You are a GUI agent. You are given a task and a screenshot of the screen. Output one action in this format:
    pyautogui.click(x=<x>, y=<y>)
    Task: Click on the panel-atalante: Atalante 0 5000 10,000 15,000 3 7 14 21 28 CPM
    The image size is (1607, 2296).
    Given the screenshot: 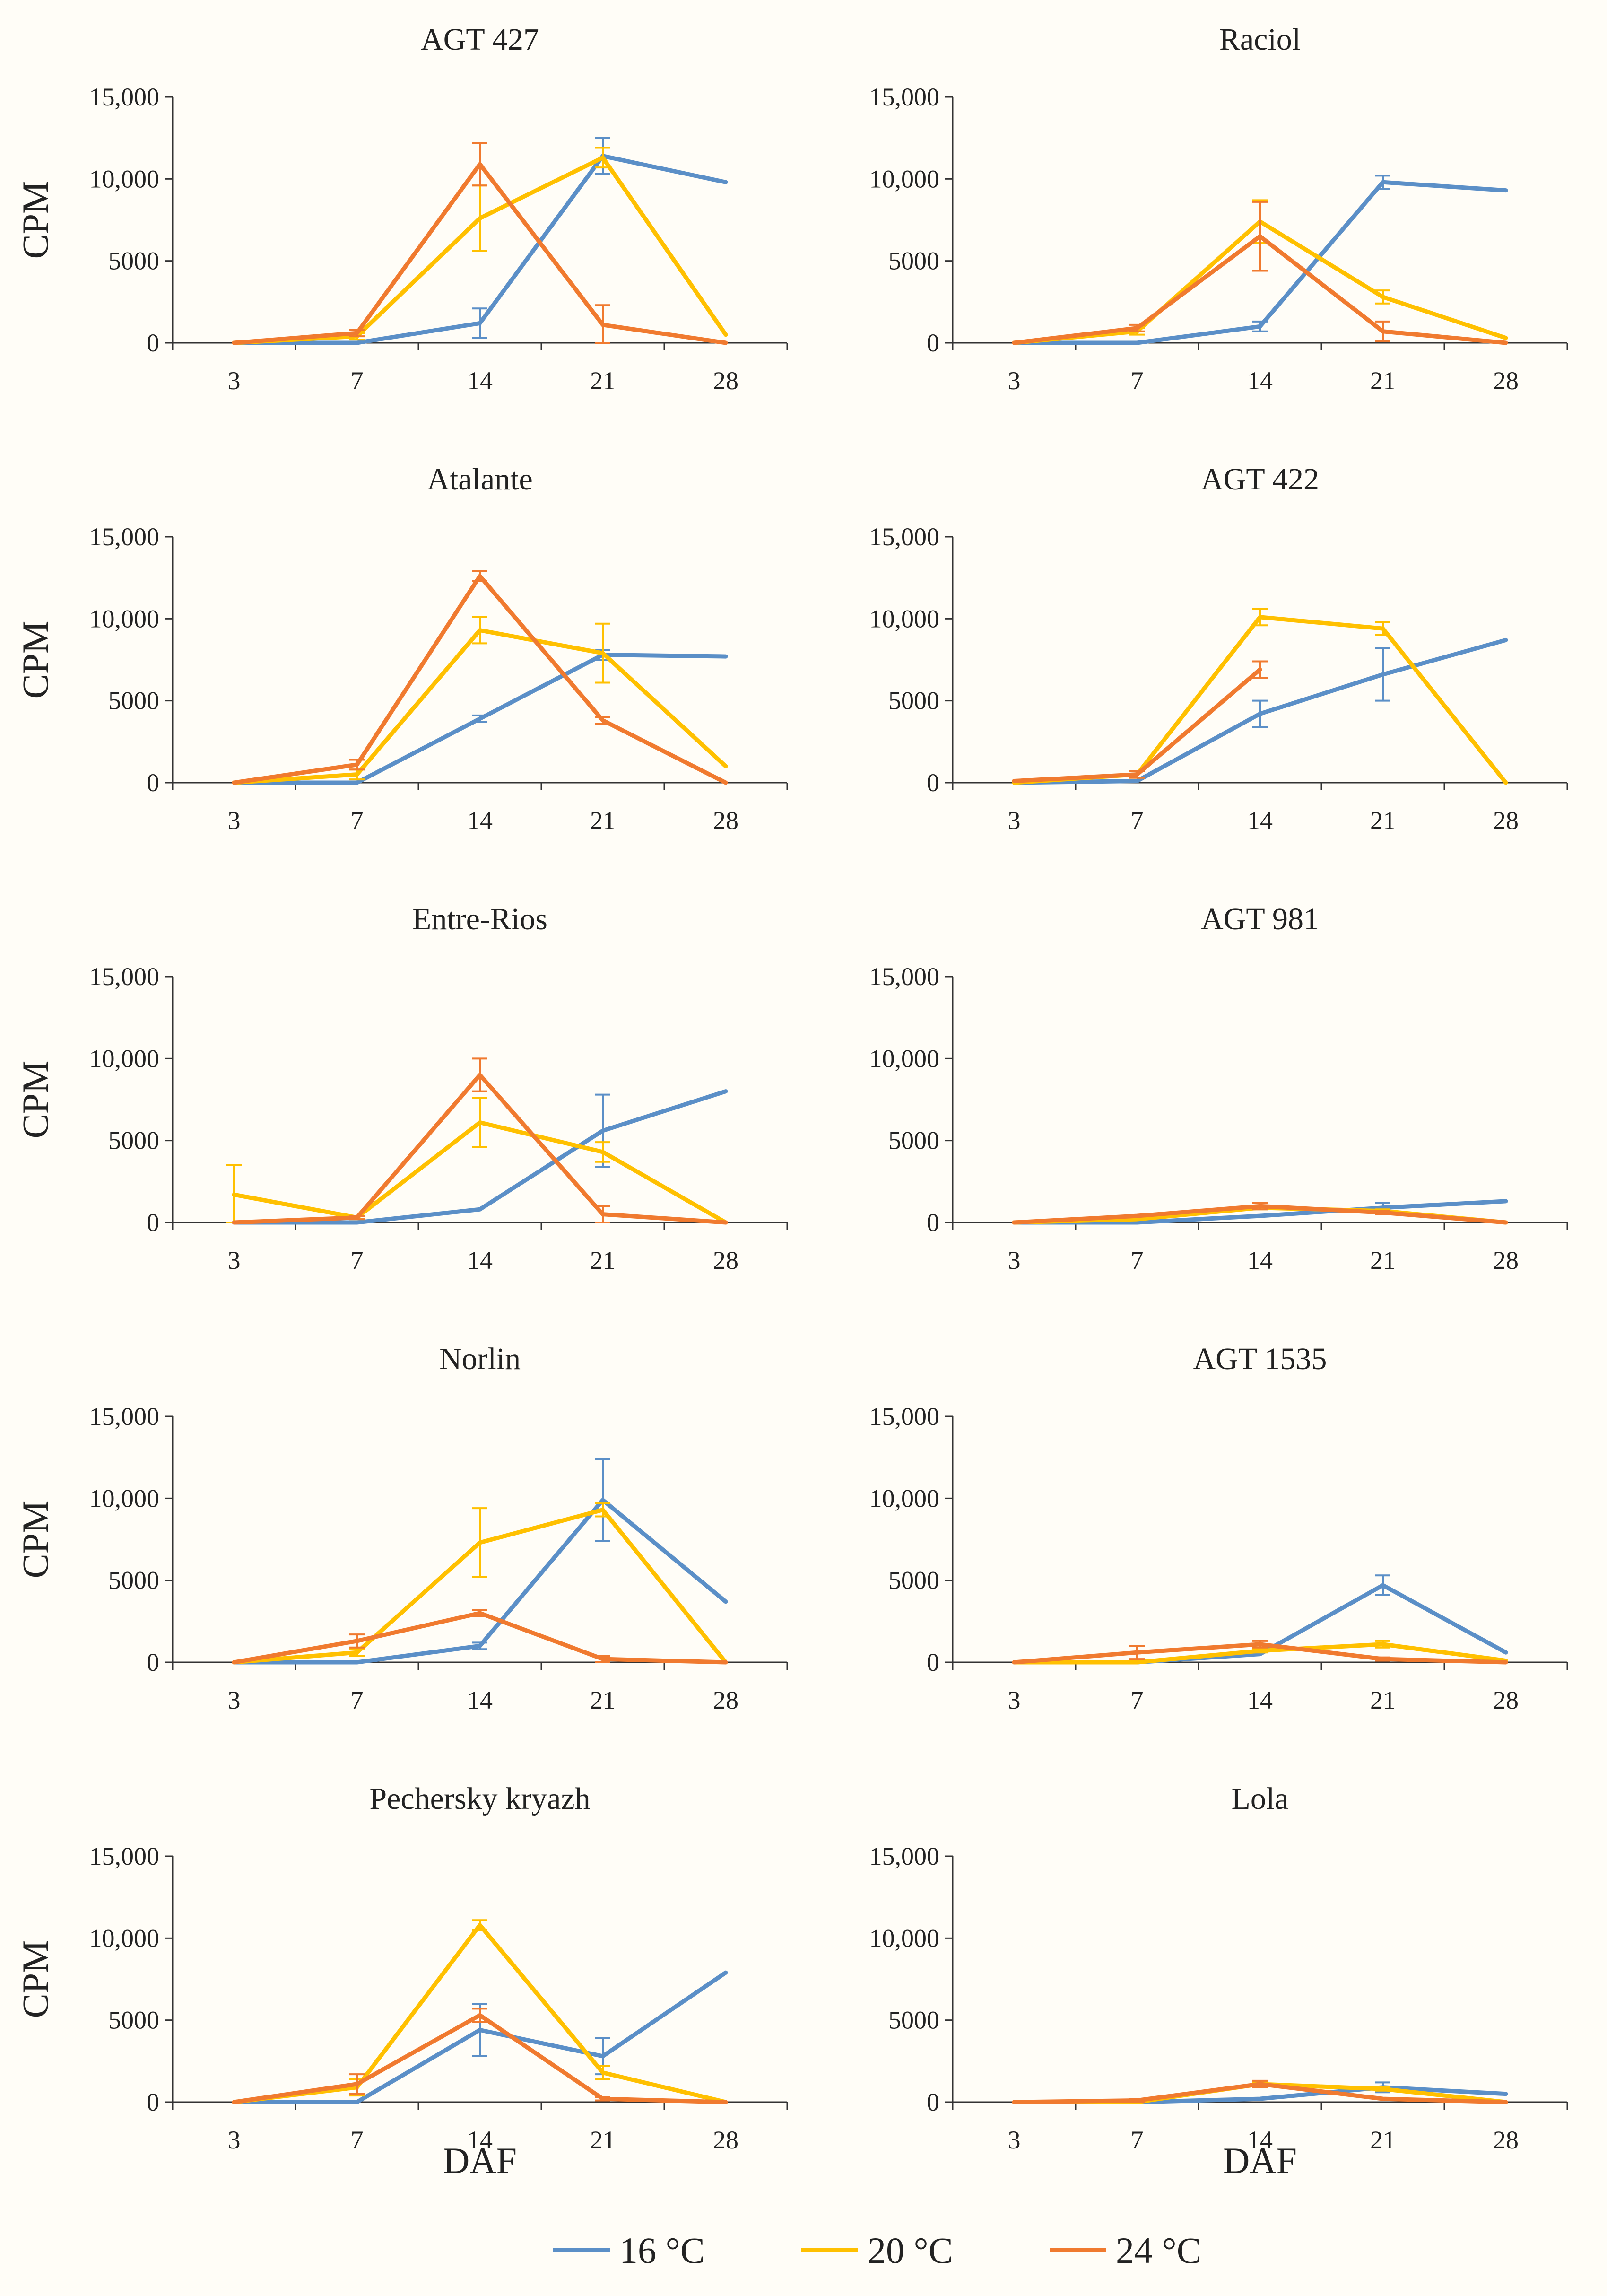 What is the action you would take?
    pyautogui.click(x=401, y=648)
    